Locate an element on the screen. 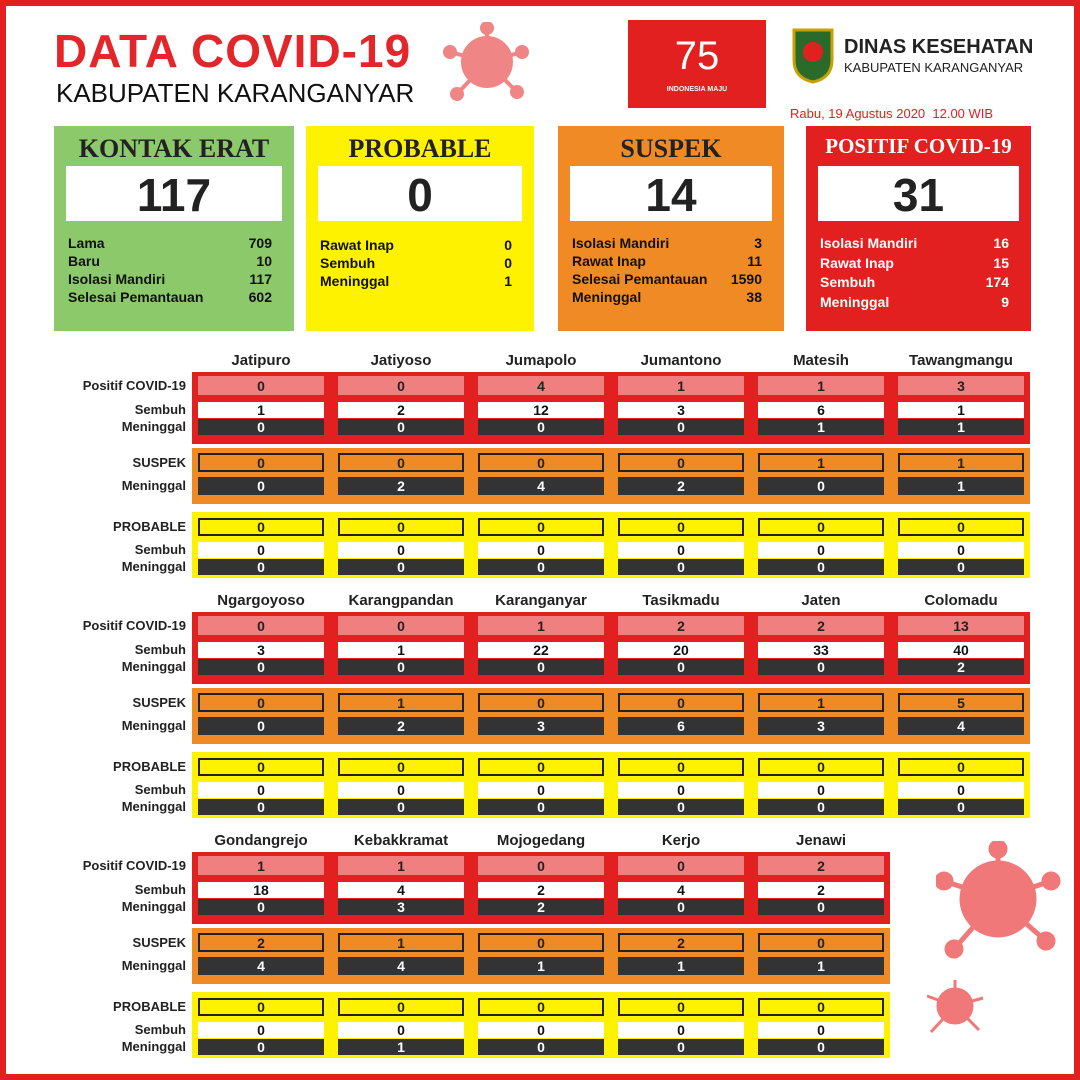 This screenshot has height=1080, width=1080. card-total: 117 is located at coordinates (174, 195).